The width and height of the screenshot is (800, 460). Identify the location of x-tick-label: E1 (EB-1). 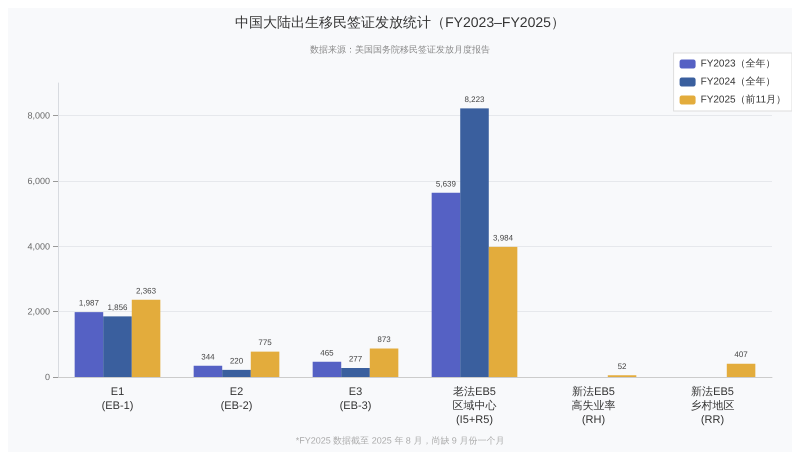
(118, 399).